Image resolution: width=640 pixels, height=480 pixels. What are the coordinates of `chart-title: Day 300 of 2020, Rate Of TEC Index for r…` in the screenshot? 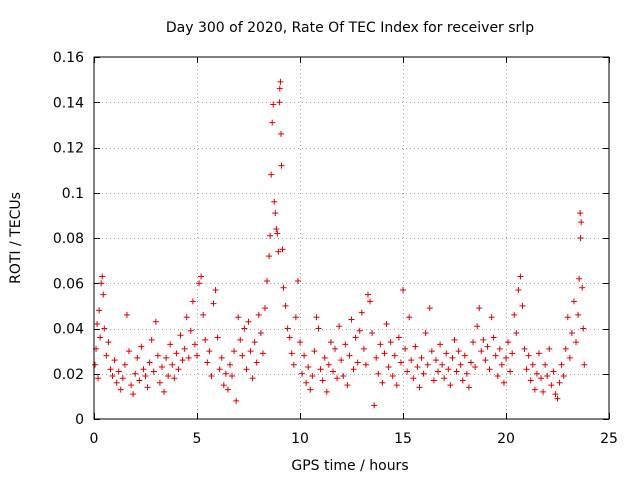 It's located at (350, 28).